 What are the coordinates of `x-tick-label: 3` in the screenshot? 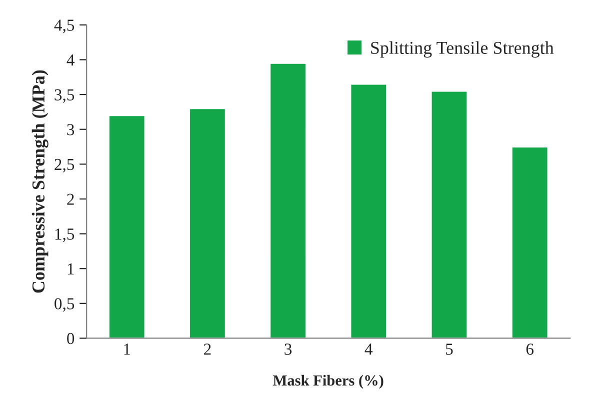 It's located at (288, 349).